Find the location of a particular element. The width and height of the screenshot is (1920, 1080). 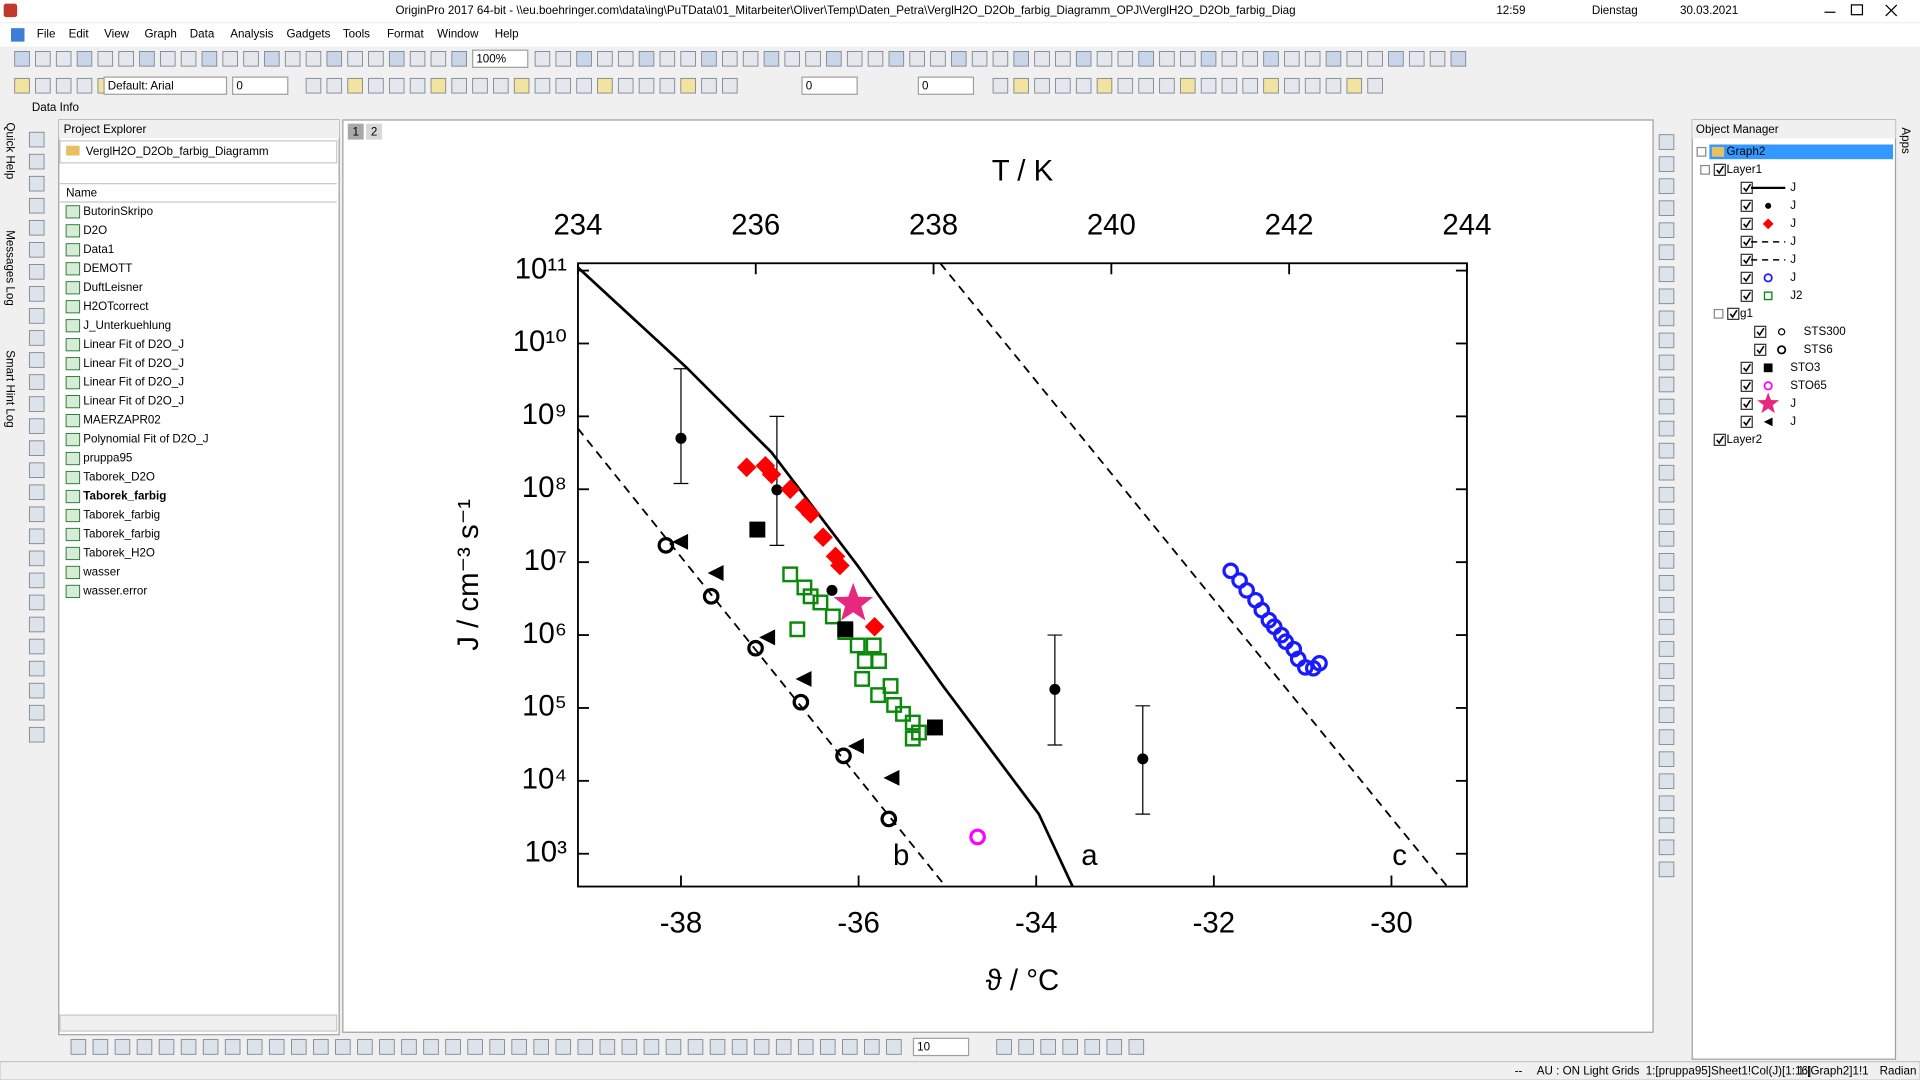

pe-item: ButorinSkripo is located at coordinates (118, 211).